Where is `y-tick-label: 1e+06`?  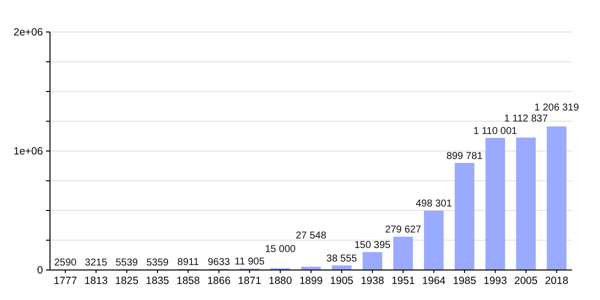
y-tick-label: 1e+06 is located at coordinates (29, 152).